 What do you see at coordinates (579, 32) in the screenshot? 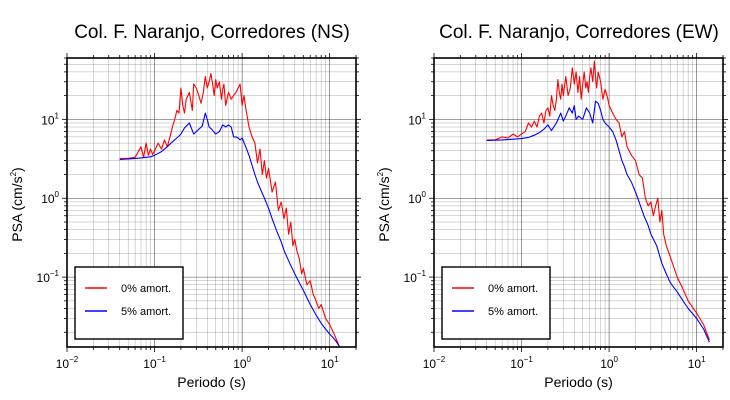
I see `chart-title: Col. F. Naranjo, Corredores (EW)` at bounding box center [579, 32].